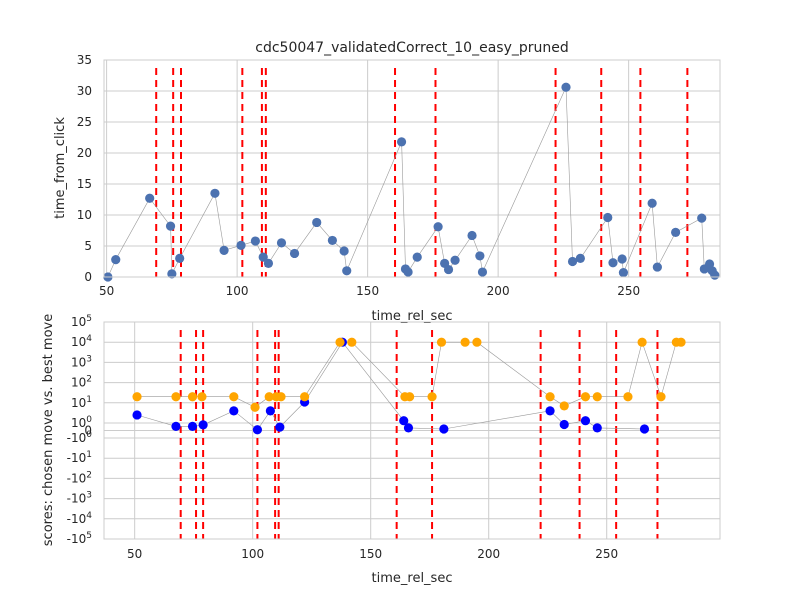 The height and width of the screenshot is (600, 800). Describe the element at coordinates (412, 48) in the screenshot. I see `top-chart-title: cdc50047_validatedCorrect_10_easy_pruned` at that location.